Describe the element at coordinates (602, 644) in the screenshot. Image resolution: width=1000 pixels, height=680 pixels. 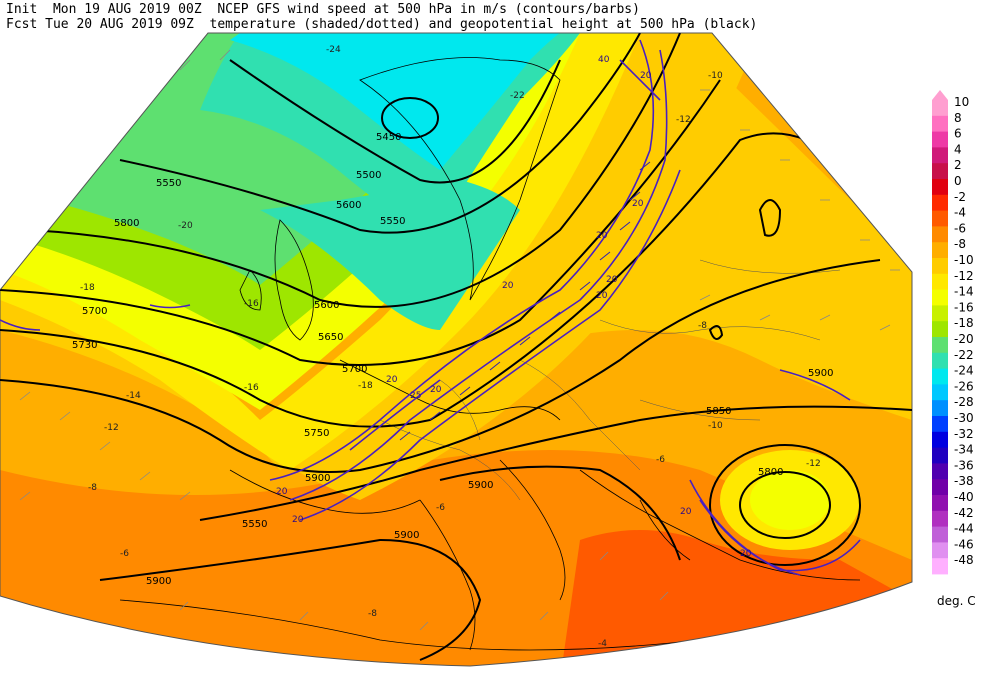
I see `temperature-label: -4` at that location.